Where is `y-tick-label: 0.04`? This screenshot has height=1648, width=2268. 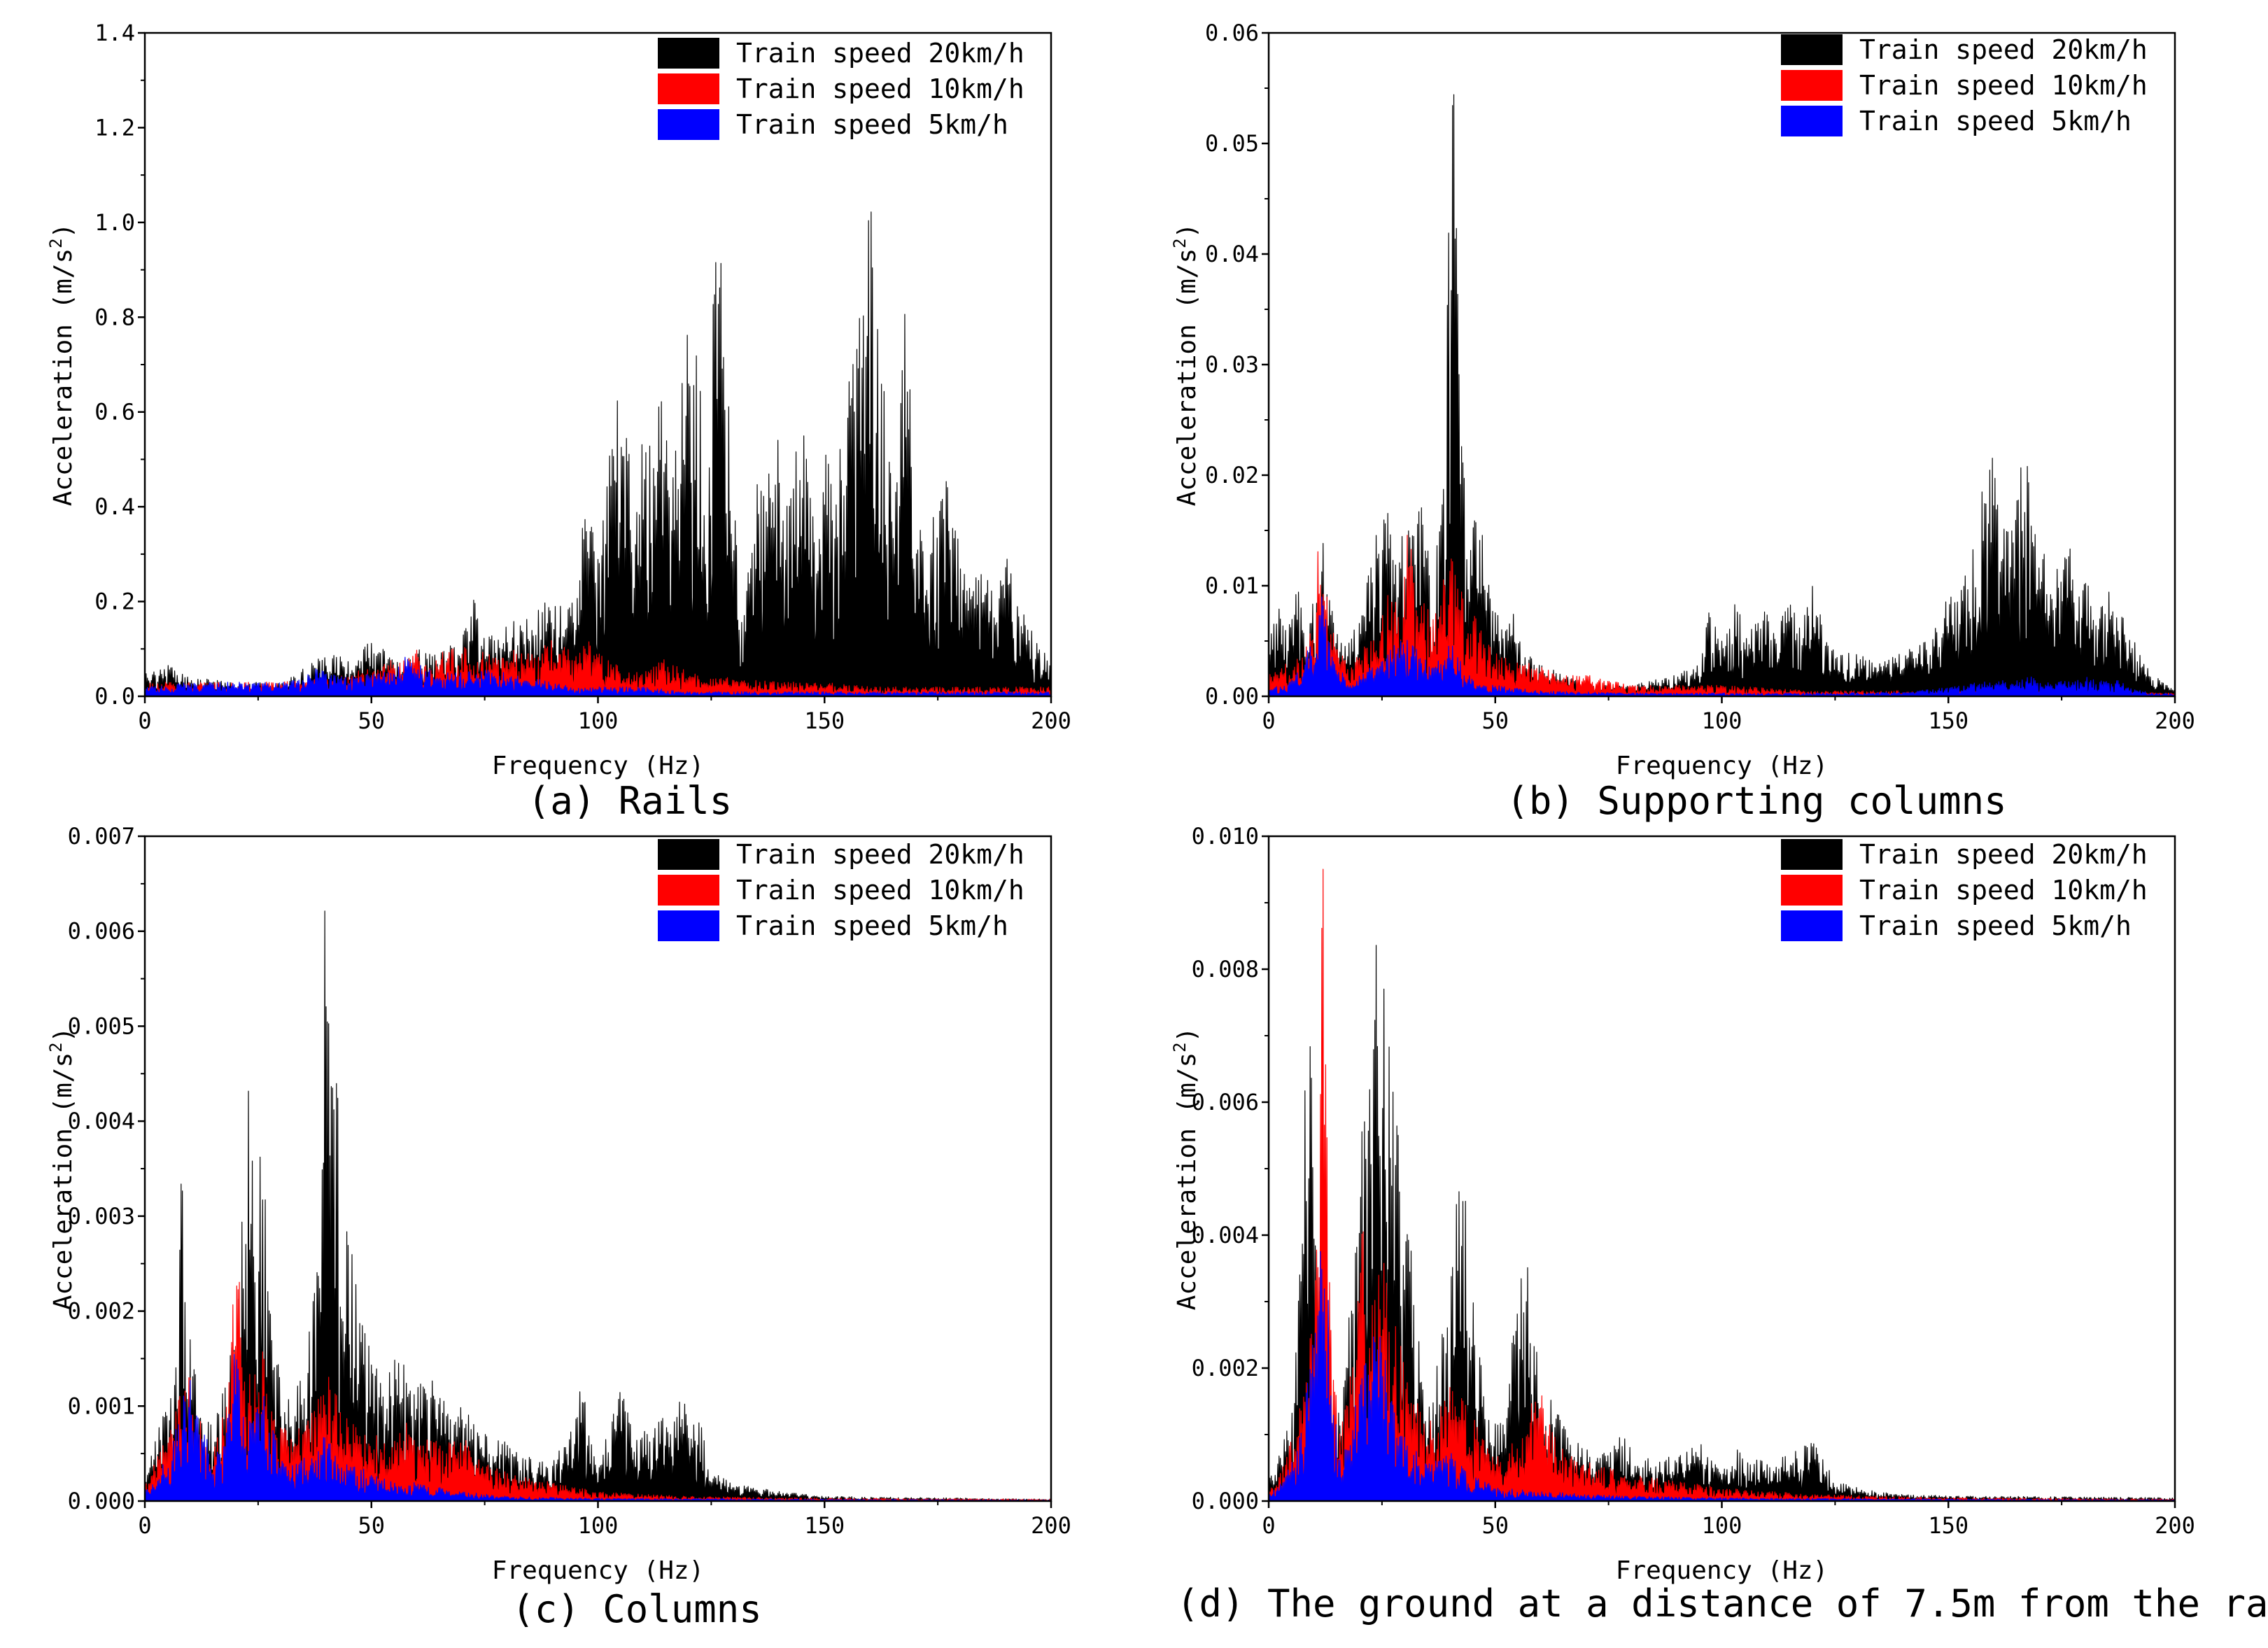
y-tick-label: 0.04 is located at coordinates (1232, 254).